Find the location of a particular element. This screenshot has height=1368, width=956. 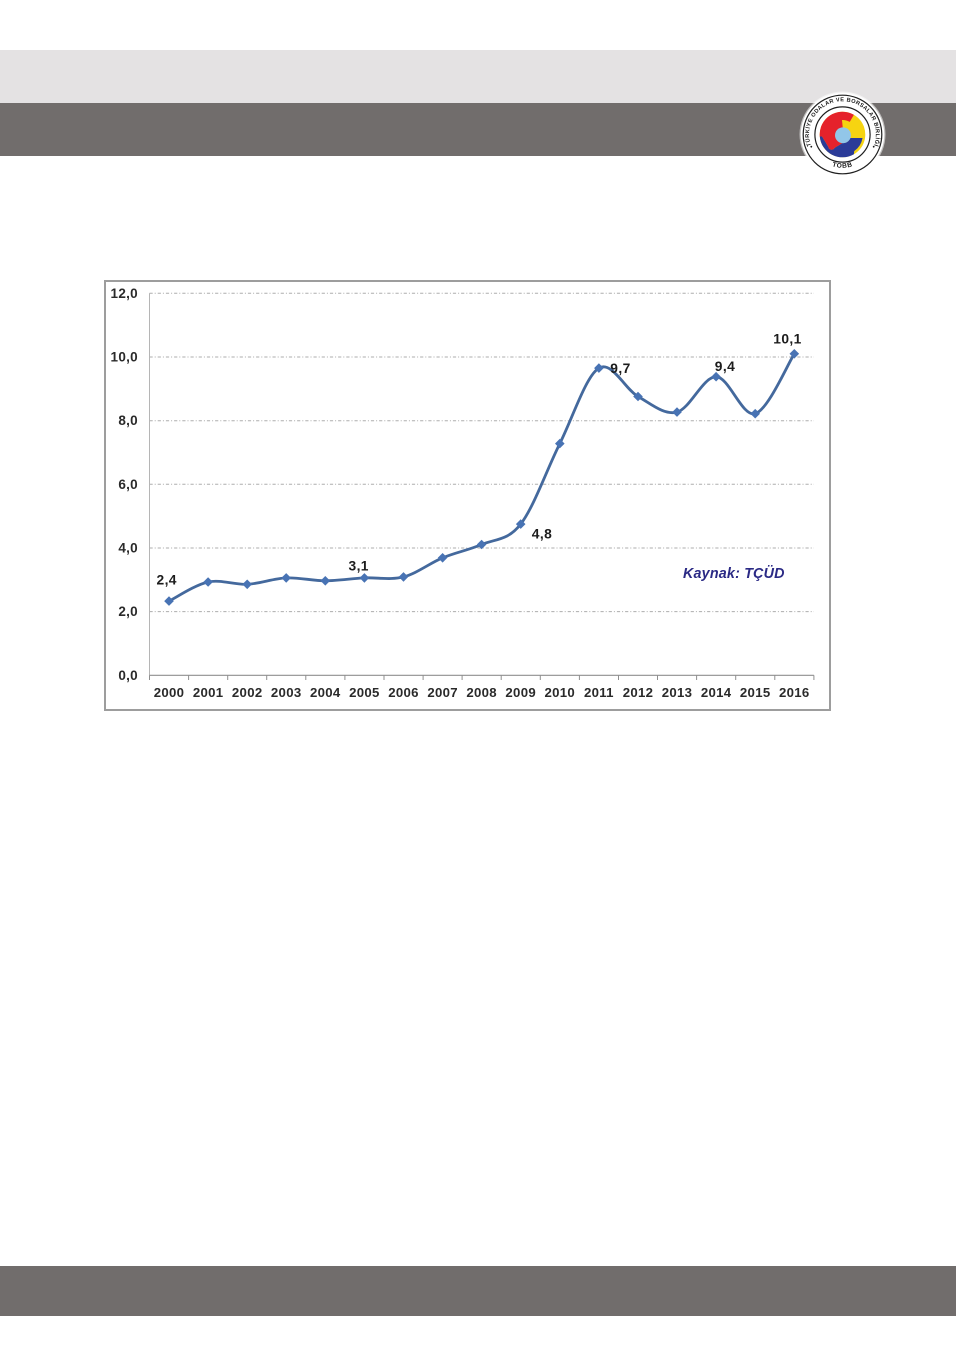

svg-text: 2000 is located at coordinates (169, 692).